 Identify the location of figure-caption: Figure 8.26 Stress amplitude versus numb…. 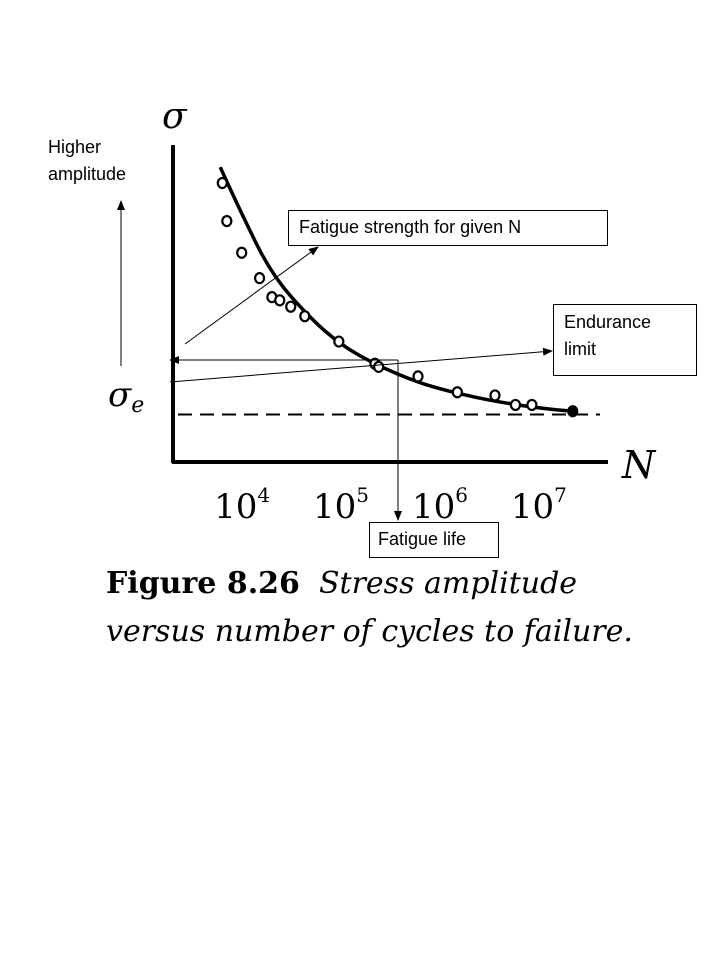
(406, 608).